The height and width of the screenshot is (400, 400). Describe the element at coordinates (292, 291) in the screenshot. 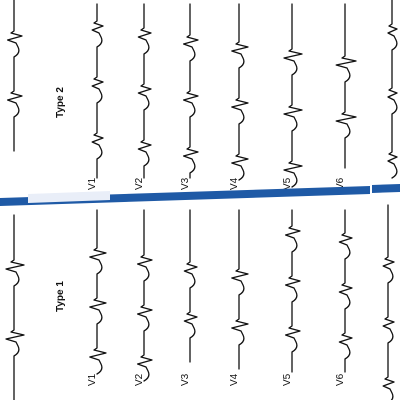

I see `type-1-lead-v5-trace` at that location.